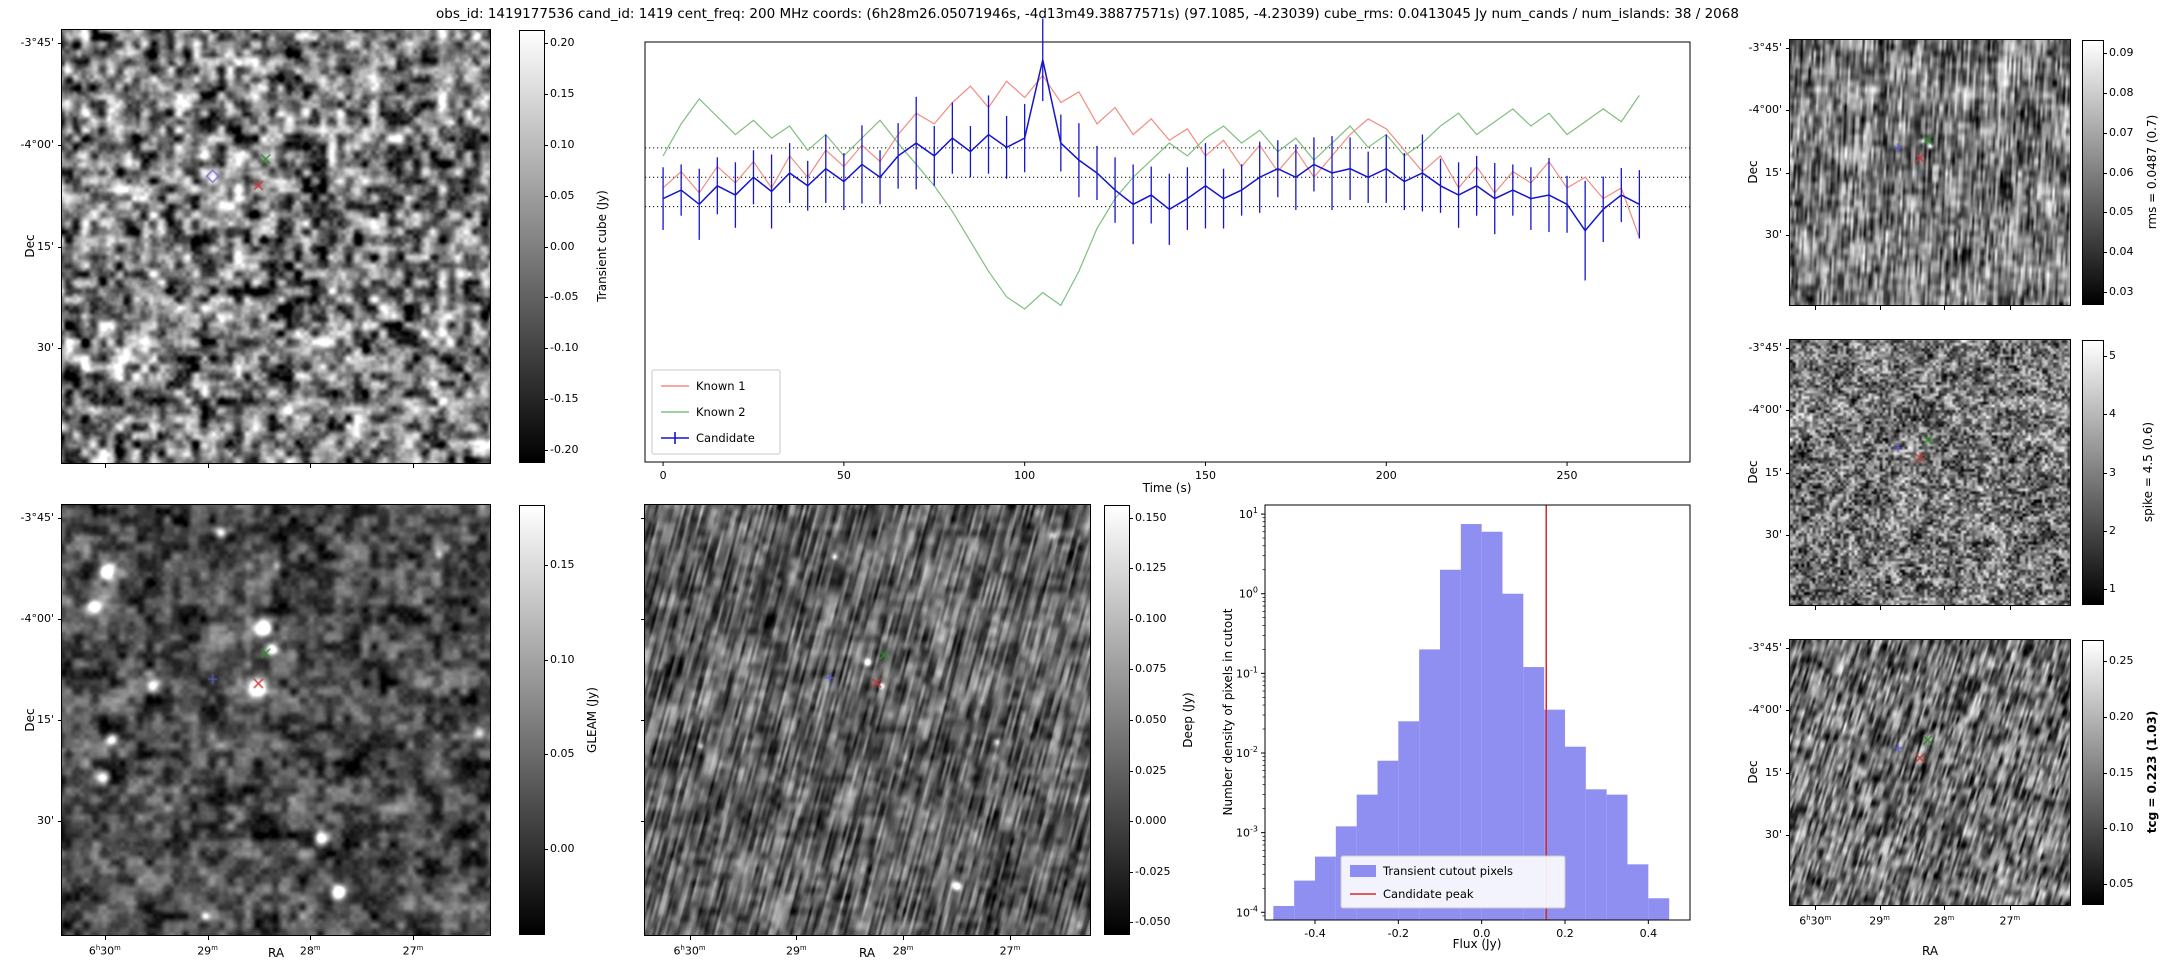 The height and width of the screenshot is (960, 2175). What do you see at coordinates (1765, 710) in the screenshot?
I see `tcg-ytick-label: -4°00'` at bounding box center [1765, 710].